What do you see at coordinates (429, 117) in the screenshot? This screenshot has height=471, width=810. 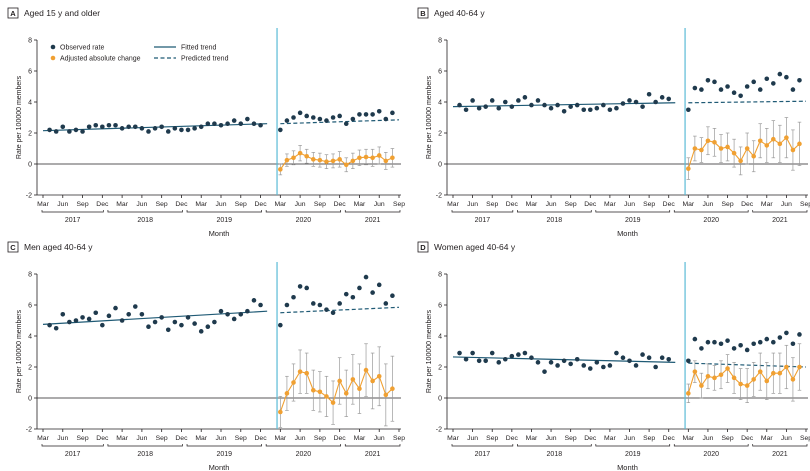 I see `y-axis-label: Rate per 100000 members` at bounding box center [429, 117].